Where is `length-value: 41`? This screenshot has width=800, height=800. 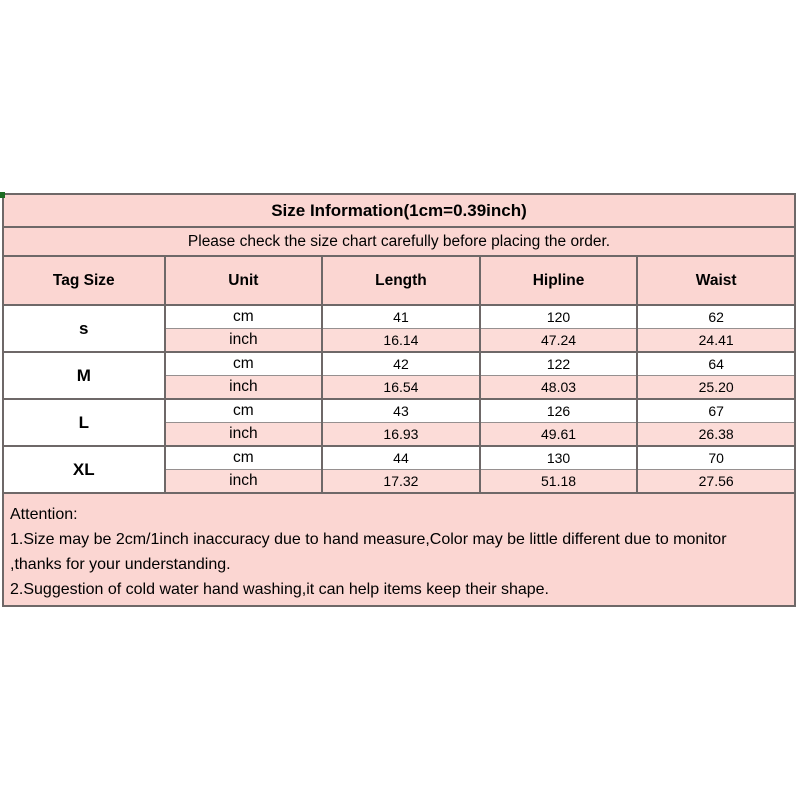
length-value: 41 is located at coordinates (401, 316).